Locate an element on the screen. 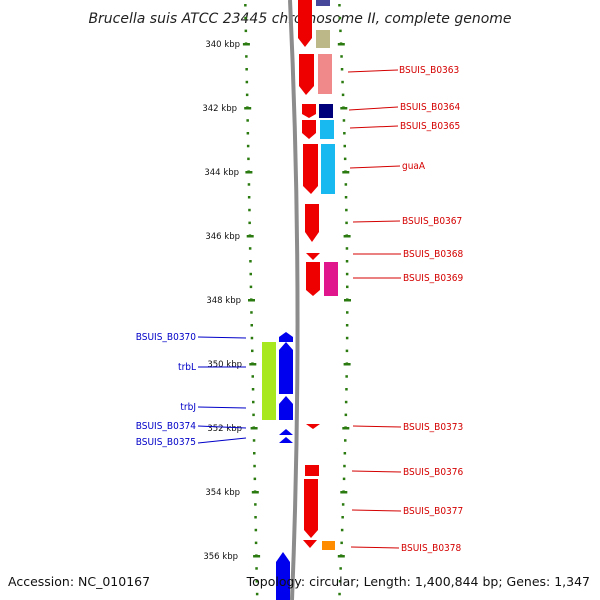 Image resolution: width=600 pixels, height=600 pixels. tick-label-356: 356 kbp is located at coordinates (220, 557).